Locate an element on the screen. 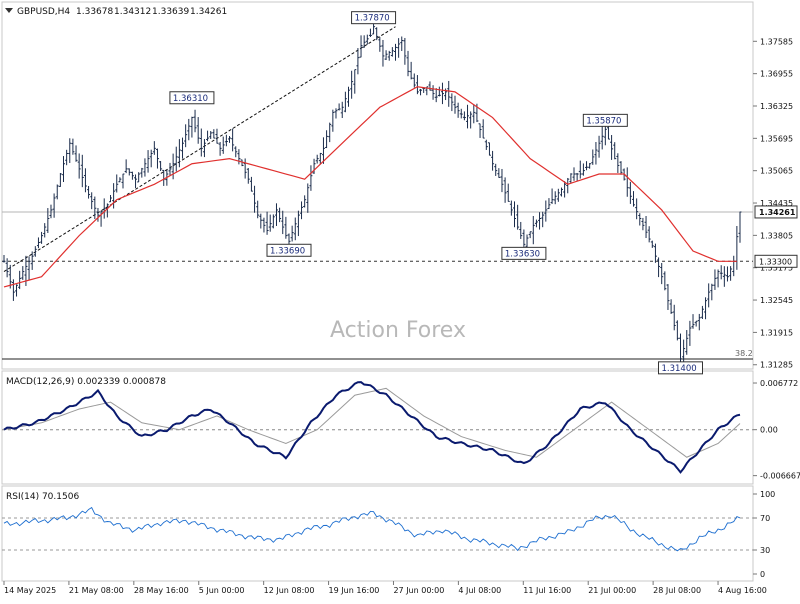  price-tick-label: 1.37585 is located at coordinates (776, 41).